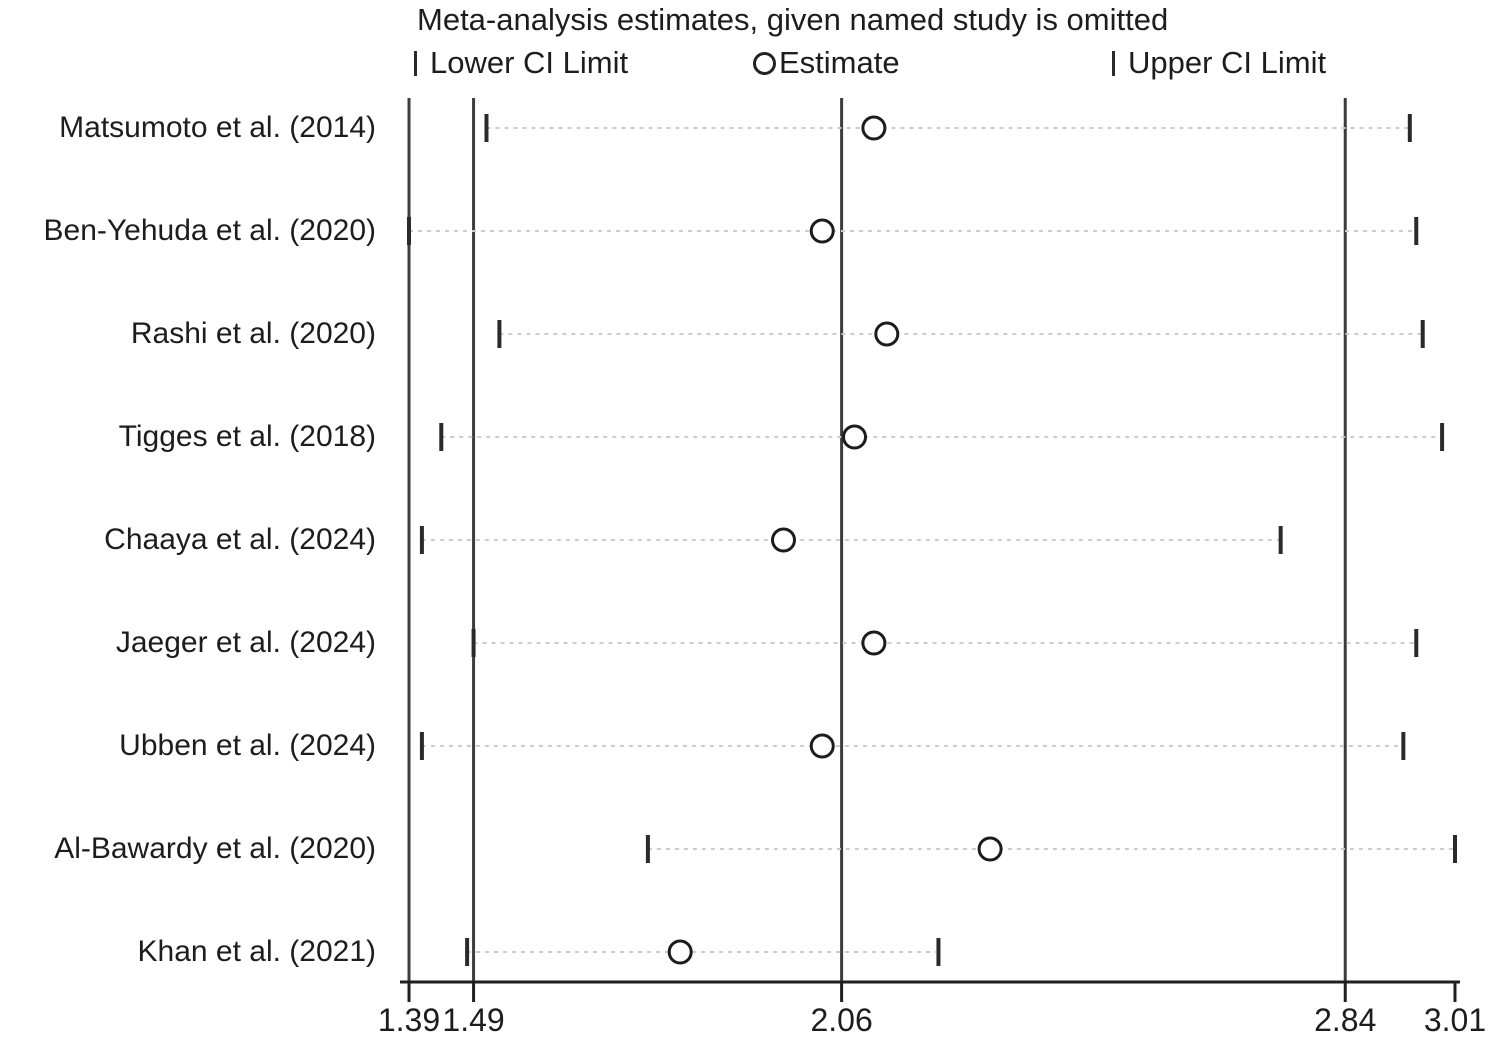  I want to click on legend-label-upper-ci: Upper CI Limit, so click(1227, 62).